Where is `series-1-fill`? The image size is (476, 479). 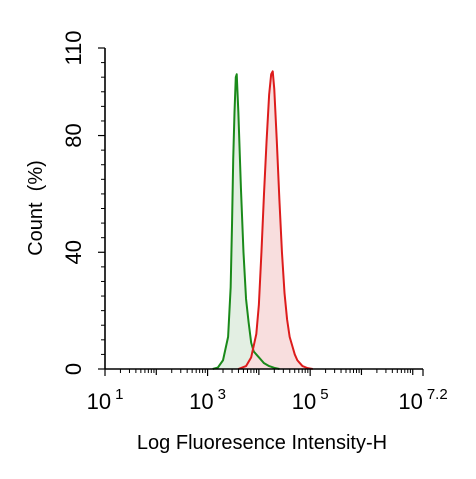 series-1-fill is located at coordinates (275, 220).